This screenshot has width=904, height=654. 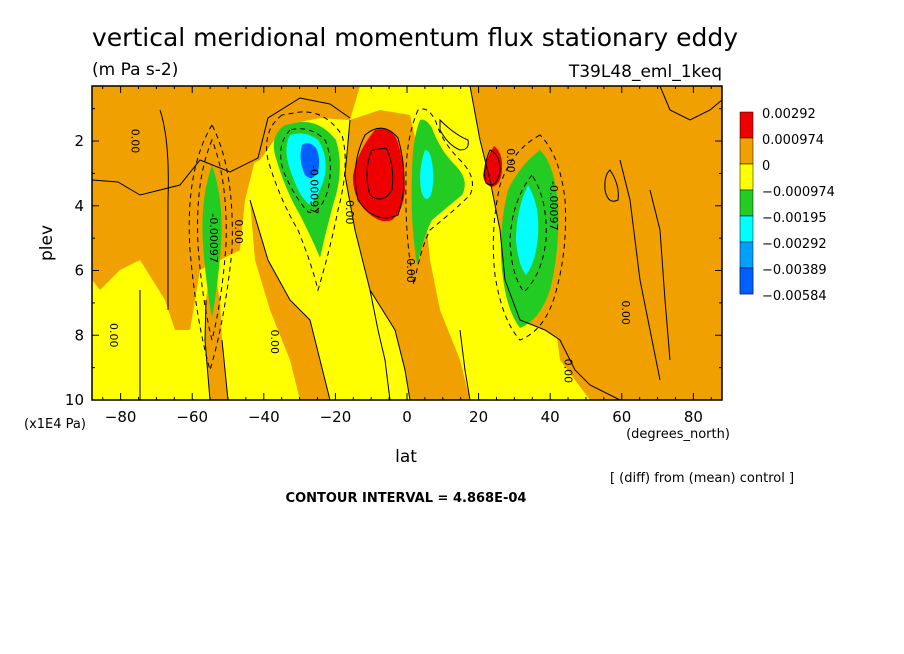 I want to click on legend-label: 0.00292, so click(x=789, y=114).